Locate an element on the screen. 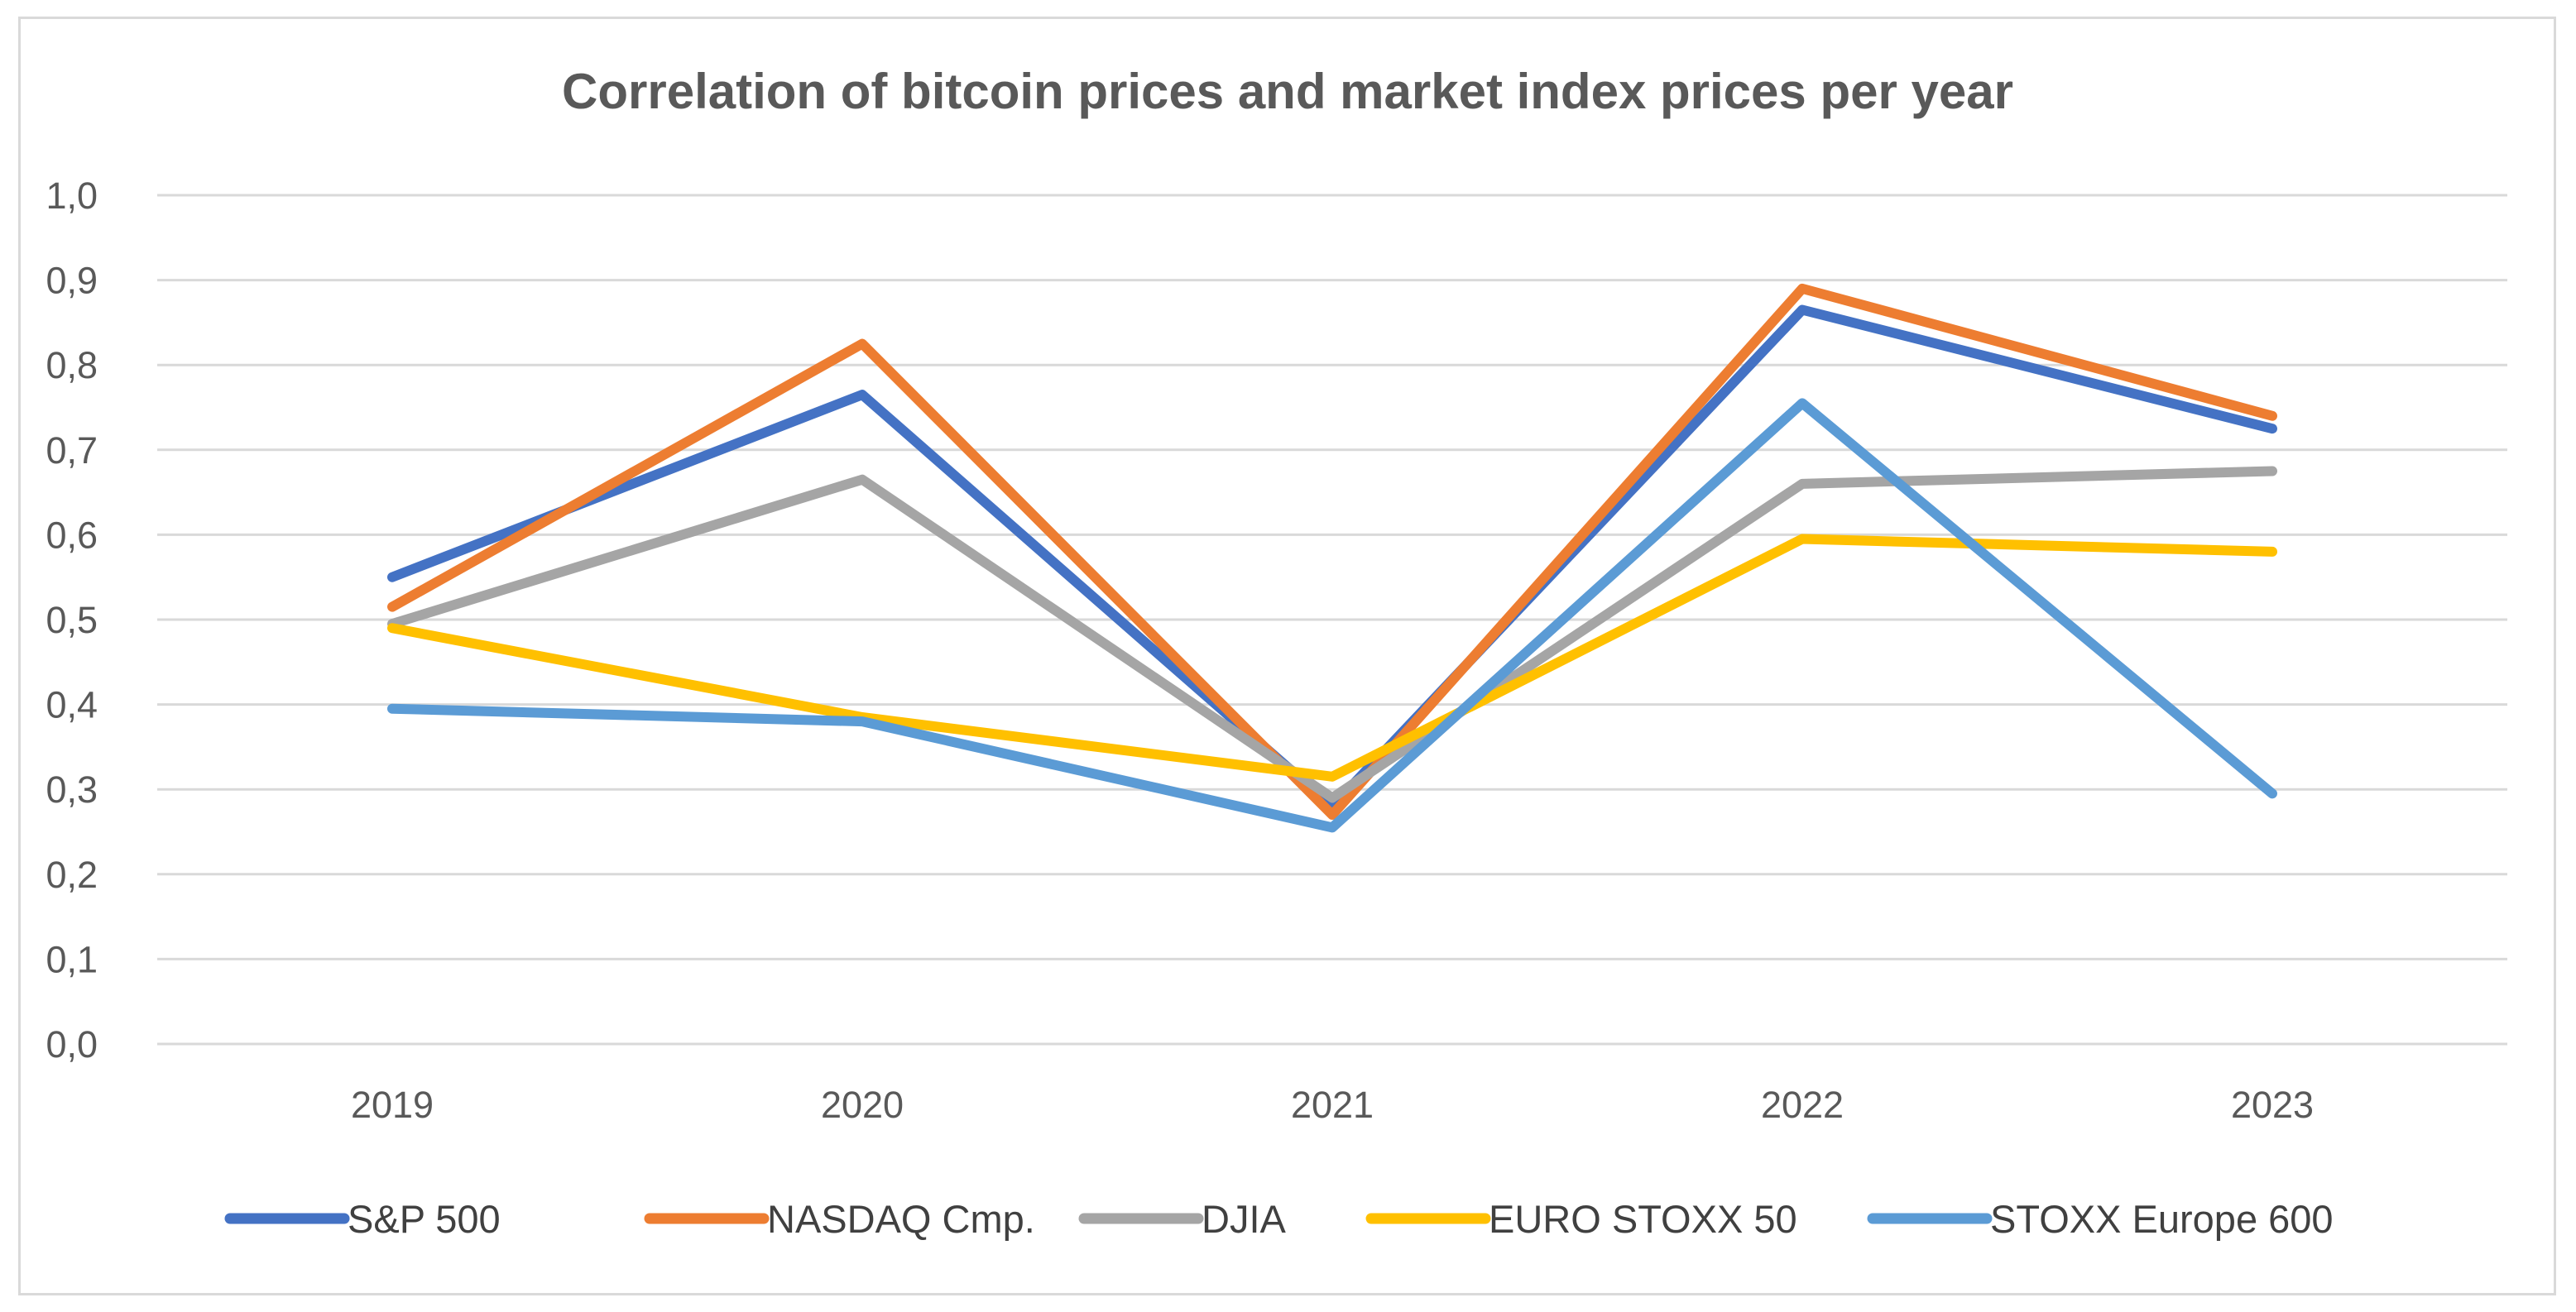 The height and width of the screenshot is (1312, 2576). y-tick-label: 1,0 is located at coordinates (72, 196).